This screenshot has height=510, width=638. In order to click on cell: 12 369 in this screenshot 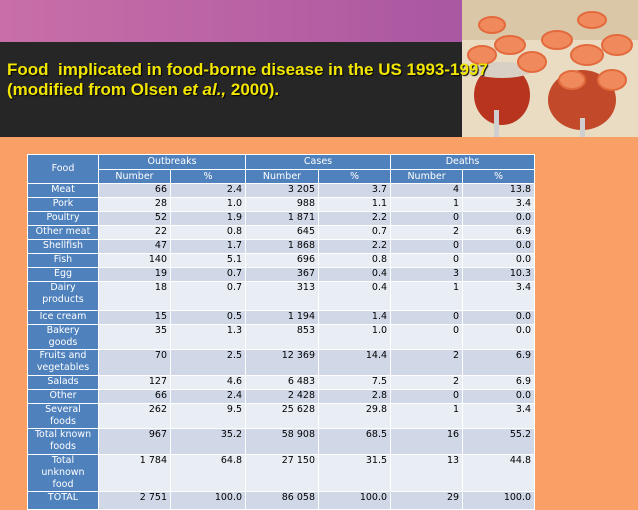, I will do `click(282, 362)`.